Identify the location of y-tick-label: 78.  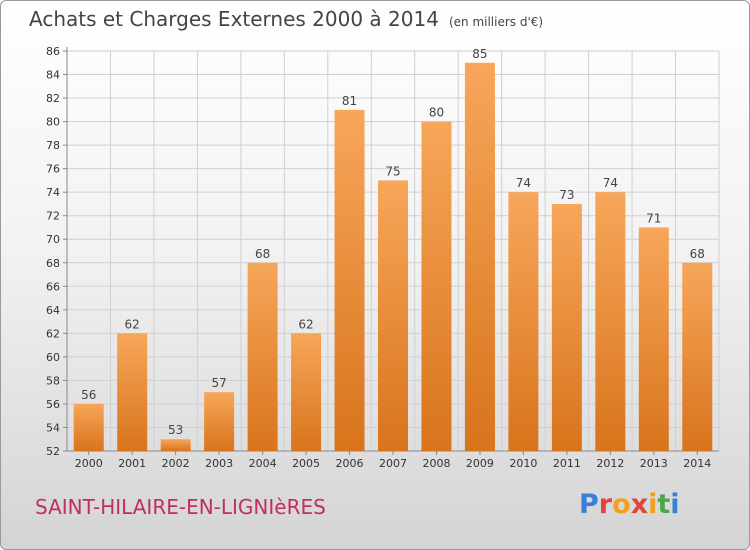
(53, 145).